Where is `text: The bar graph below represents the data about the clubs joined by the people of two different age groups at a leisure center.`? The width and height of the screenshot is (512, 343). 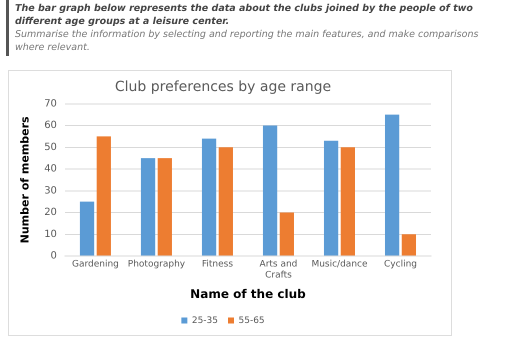 text: The bar graph below represents the data about the clubs joined by the people of two different age groups at a leisure center. is located at coordinates (244, 15).